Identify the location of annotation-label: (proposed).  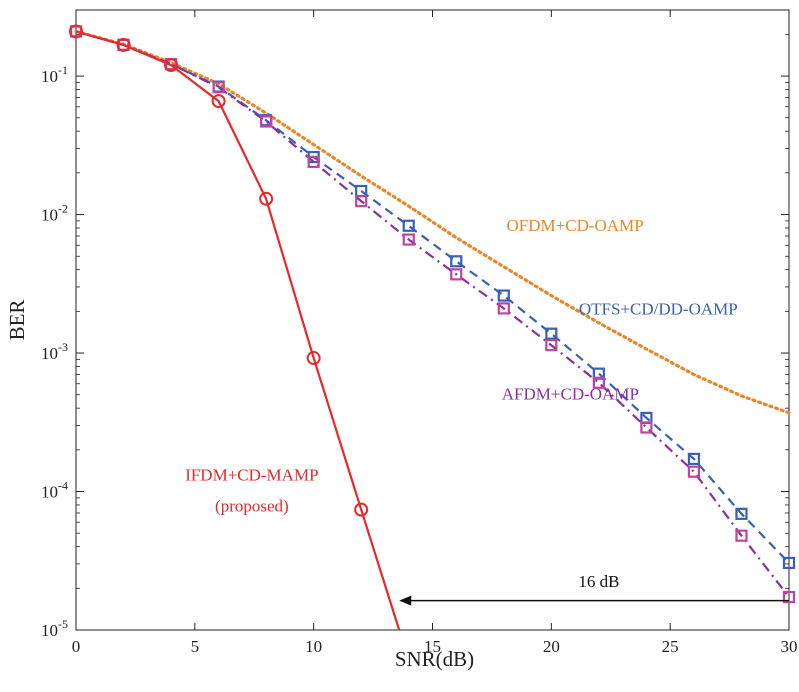
(252, 505).